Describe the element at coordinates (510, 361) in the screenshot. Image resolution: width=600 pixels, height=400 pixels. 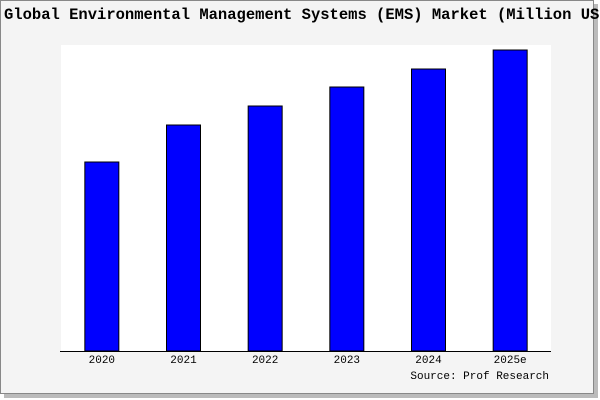
I see `x-tick-label: 2025e` at that location.